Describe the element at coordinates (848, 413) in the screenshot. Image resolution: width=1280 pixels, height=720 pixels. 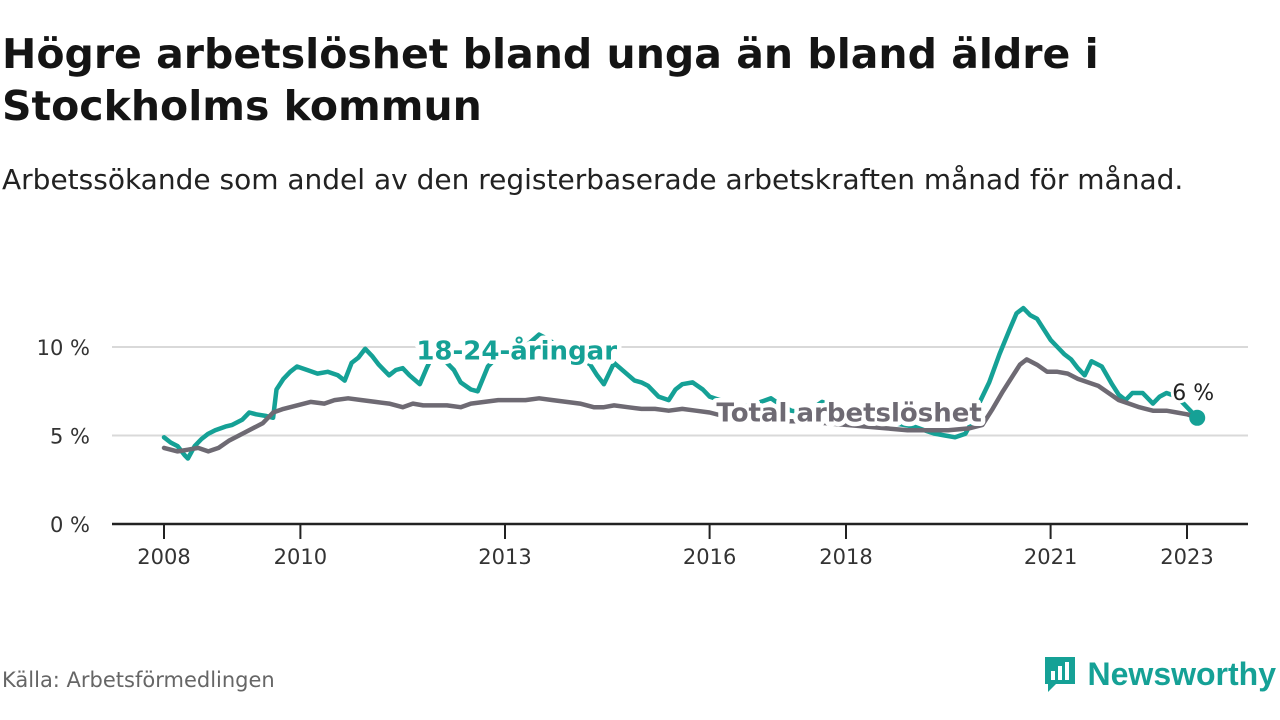
I see `series-label-total: Total arbetslöshet` at that location.